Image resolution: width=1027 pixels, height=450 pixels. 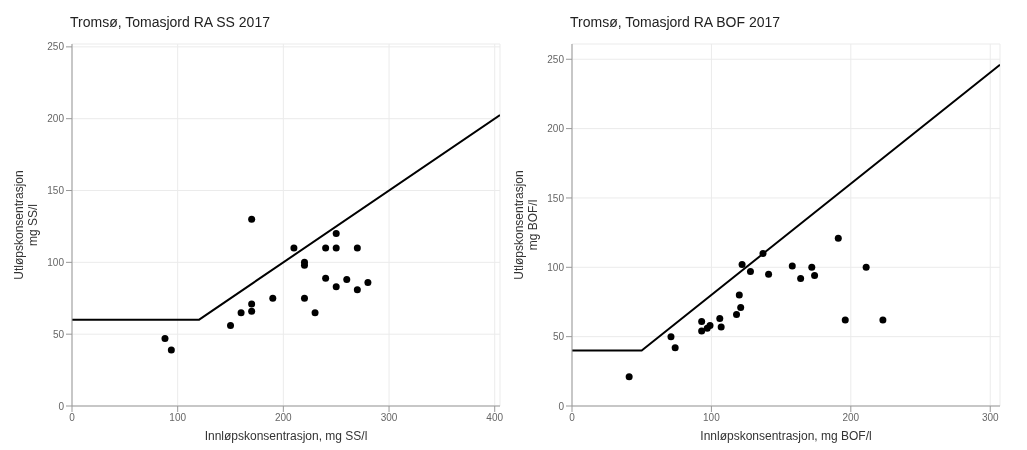 What do you see at coordinates (526, 225) in the screenshot?
I see `y-axis-title: Utløpskonsentrasjon mg BOF/l` at bounding box center [526, 225].